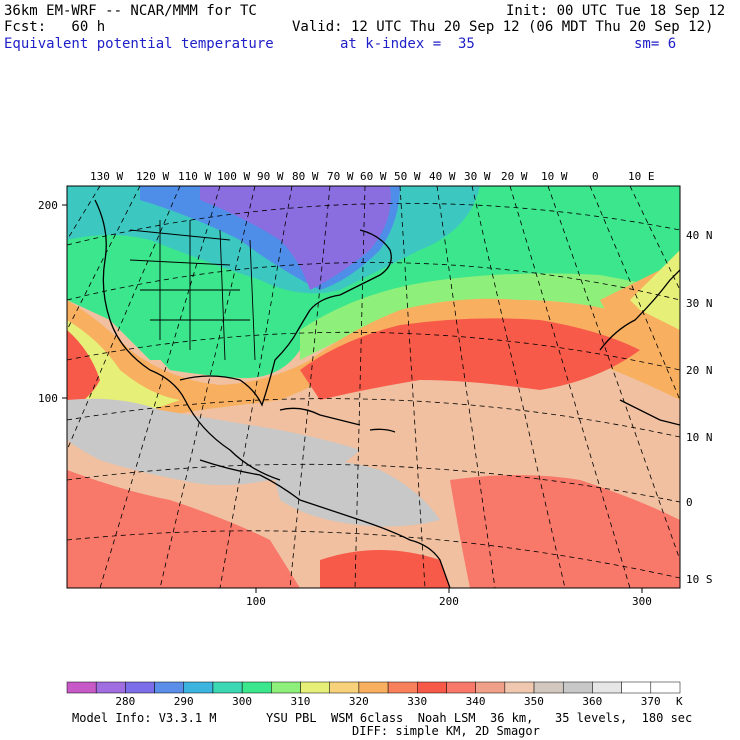 The height and width of the screenshot is (740, 740). I want to click on lat-label: 30 N, so click(699, 303).